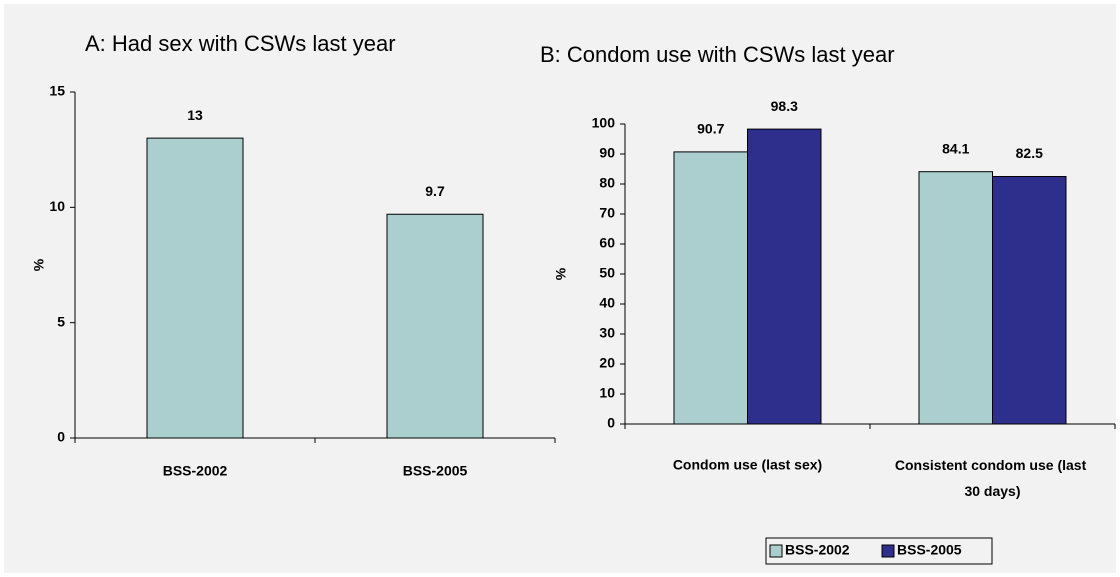 The width and height of the screenshot is (1120, 577). I want to click on y-tick-label: 80, so click(607, 183).